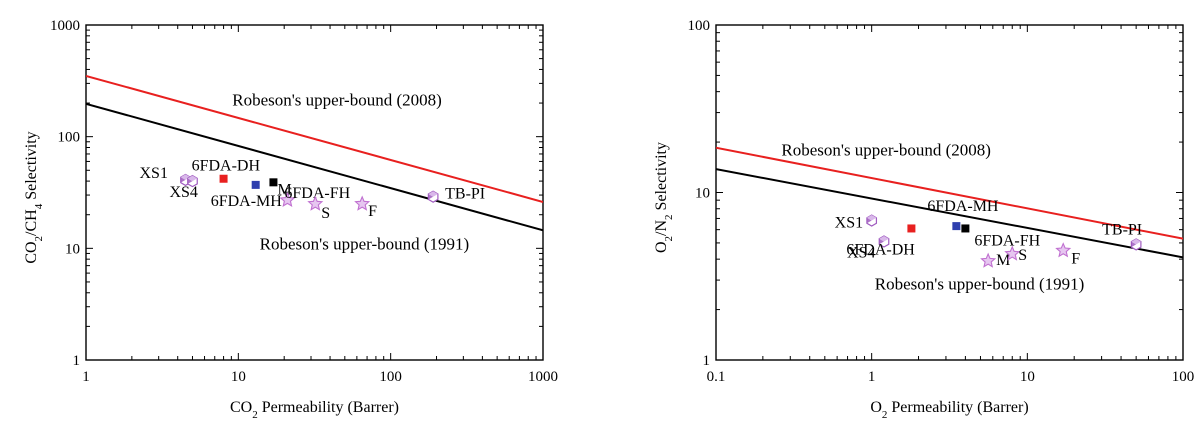  I want to click on marker-XS1, so click(872, 220).